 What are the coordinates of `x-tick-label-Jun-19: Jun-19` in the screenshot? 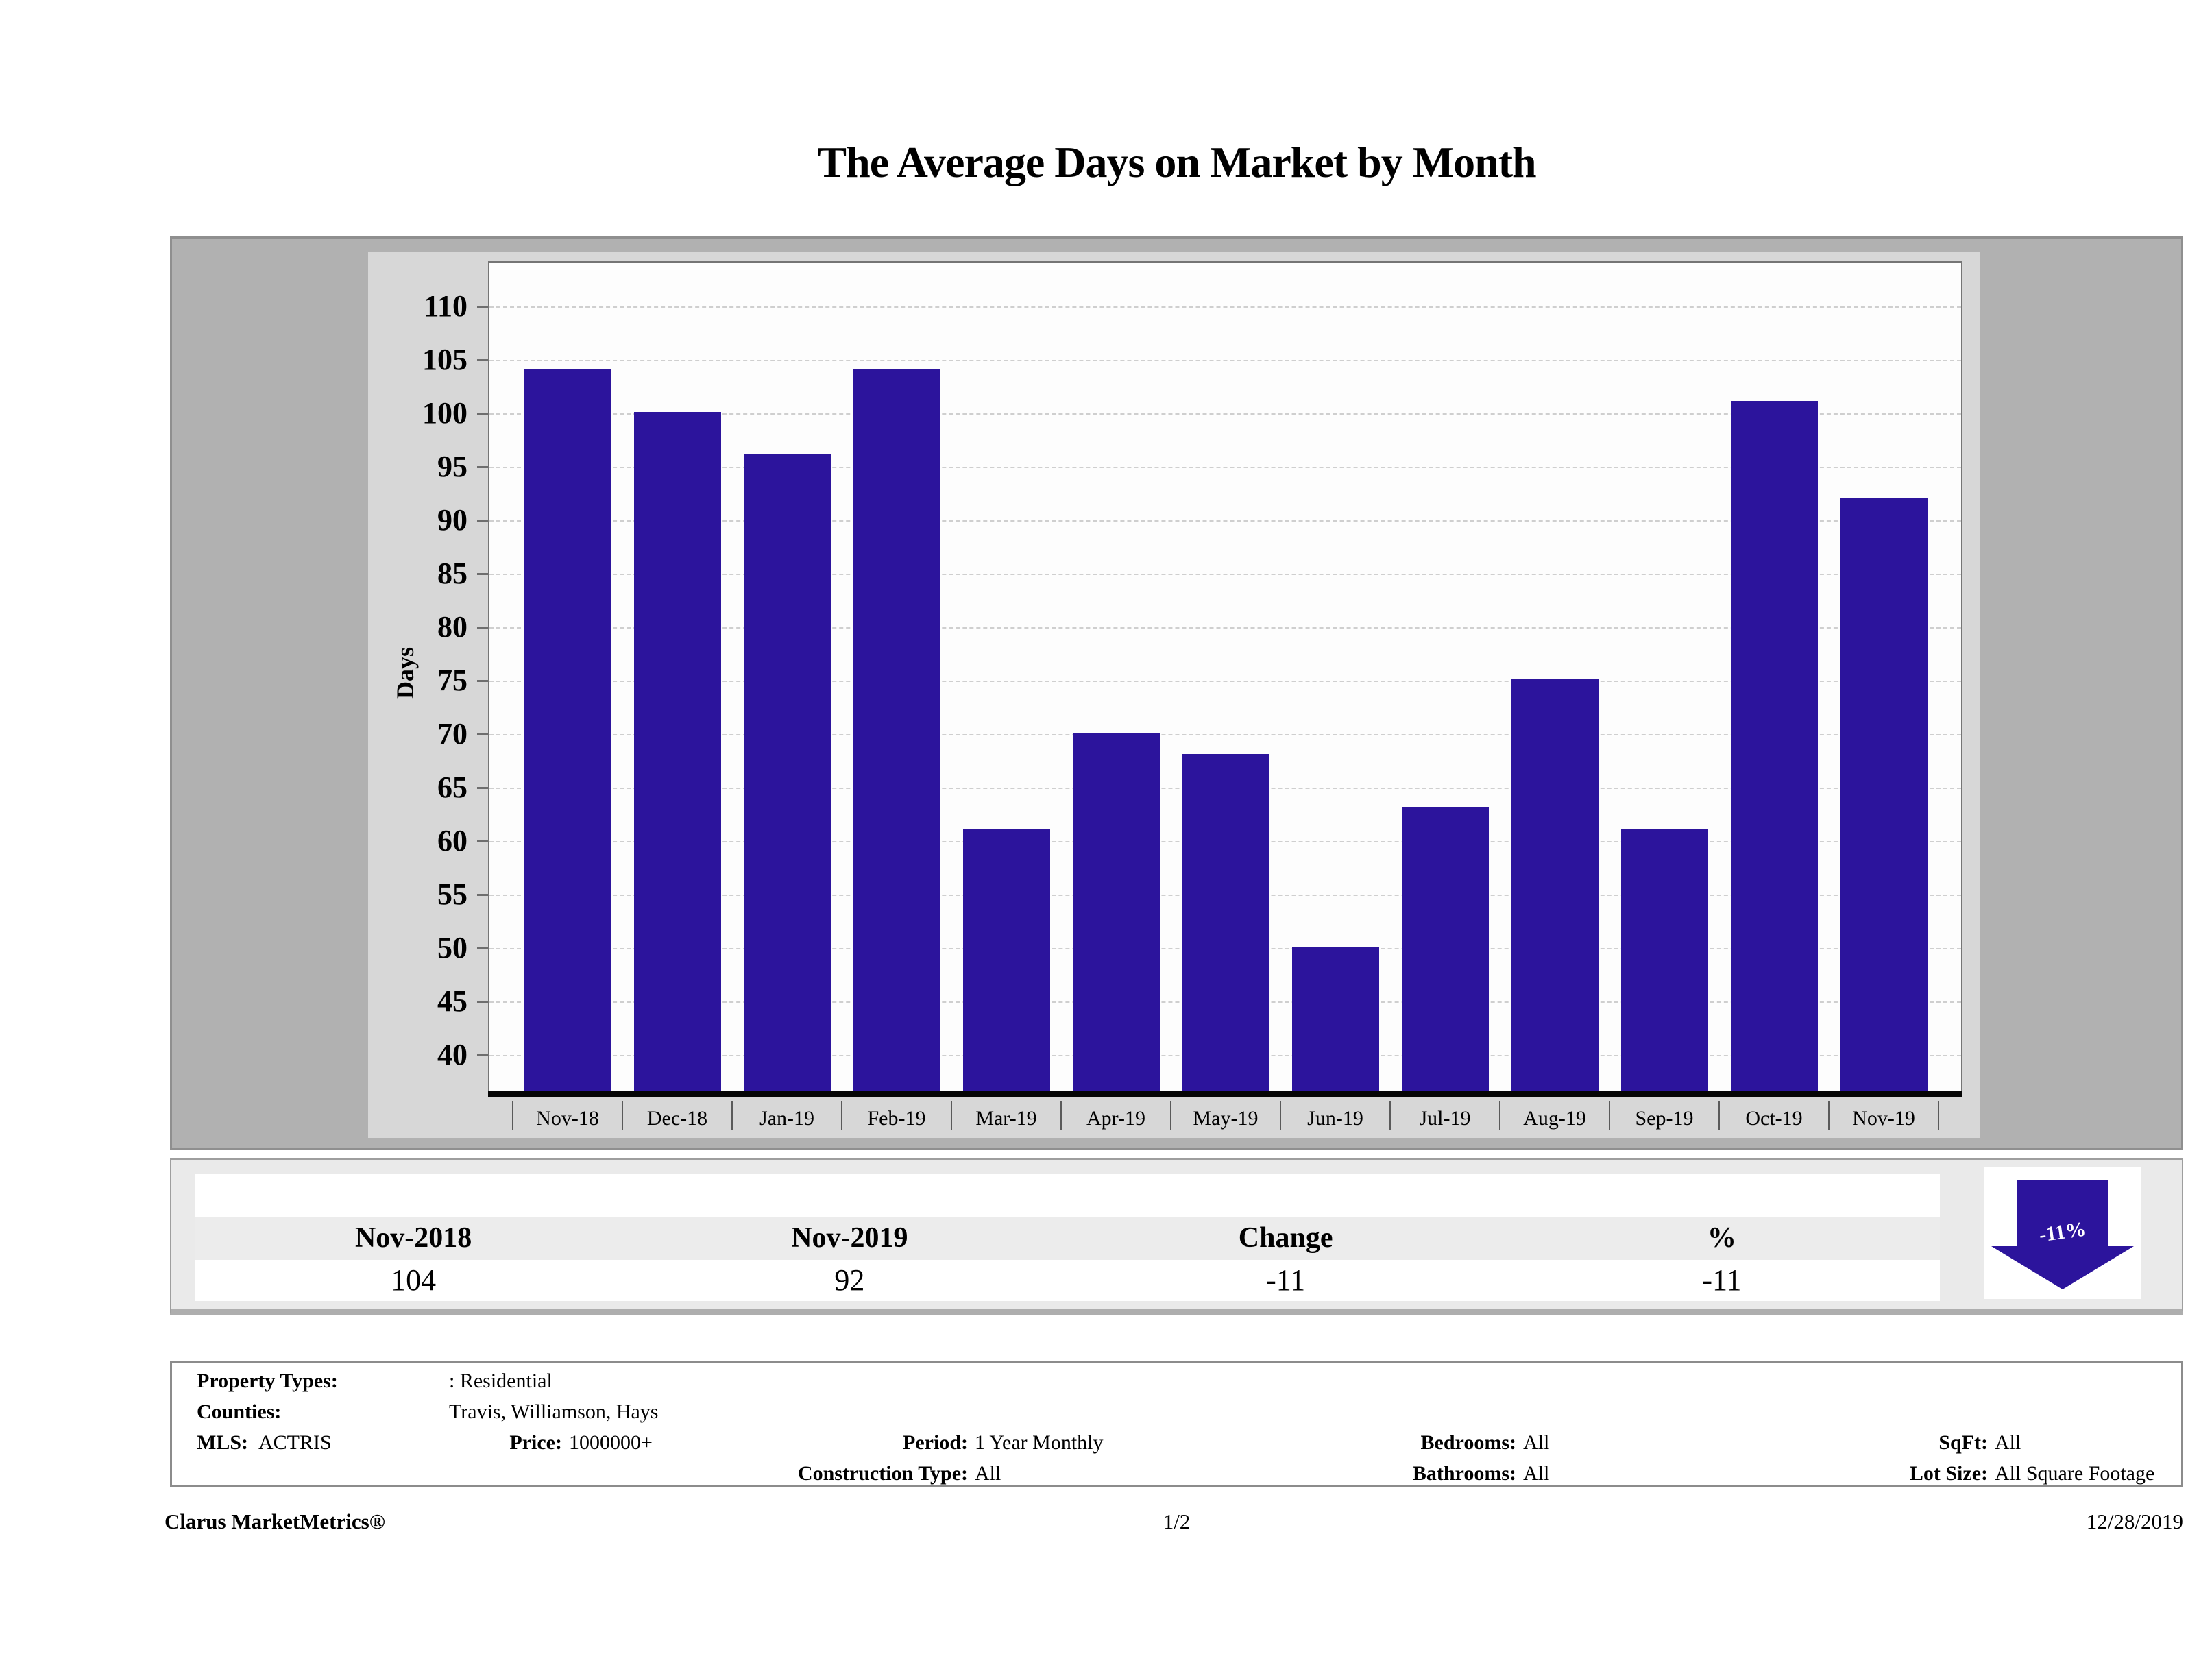 It's located at (1335, 1118).